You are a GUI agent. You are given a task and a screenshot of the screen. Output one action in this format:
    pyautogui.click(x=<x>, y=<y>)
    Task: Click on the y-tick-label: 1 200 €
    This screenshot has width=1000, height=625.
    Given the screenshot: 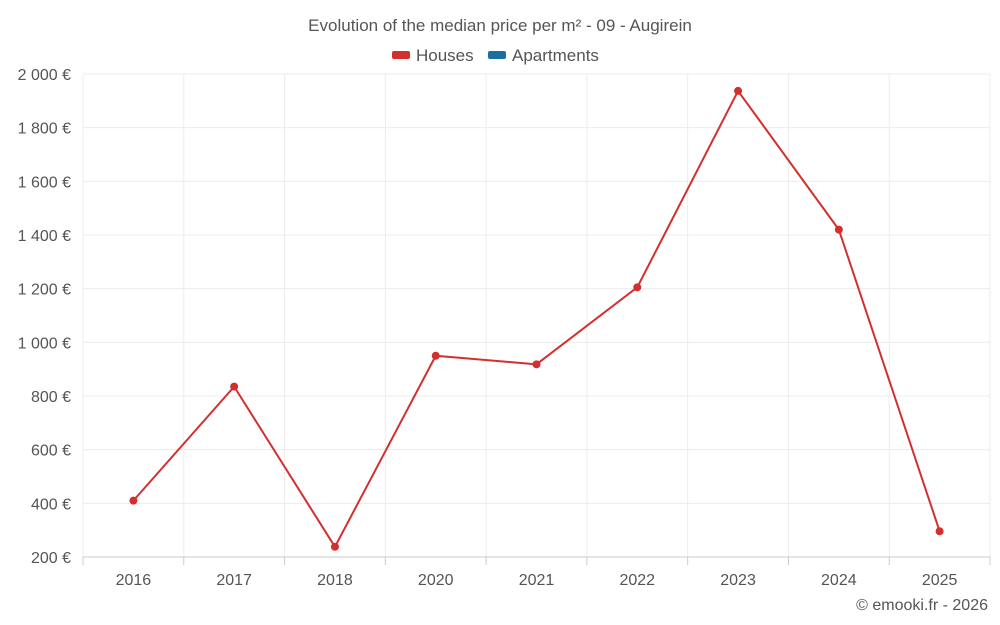 What is the action you would take?
    pyautogui.click(x=44, y=290)
    